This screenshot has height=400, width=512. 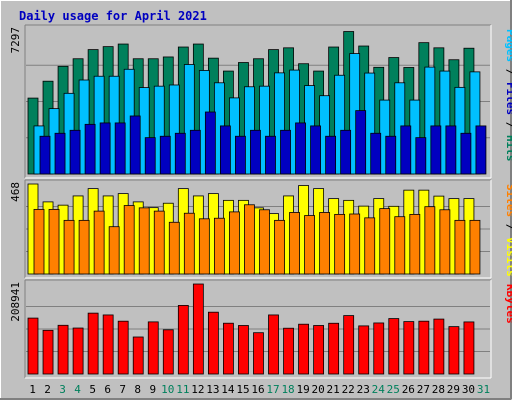 What do you see at coordinates (152, 389) in the screenshot?
I see `x-tick-day-9: 9` at bounding box center [152, 389].